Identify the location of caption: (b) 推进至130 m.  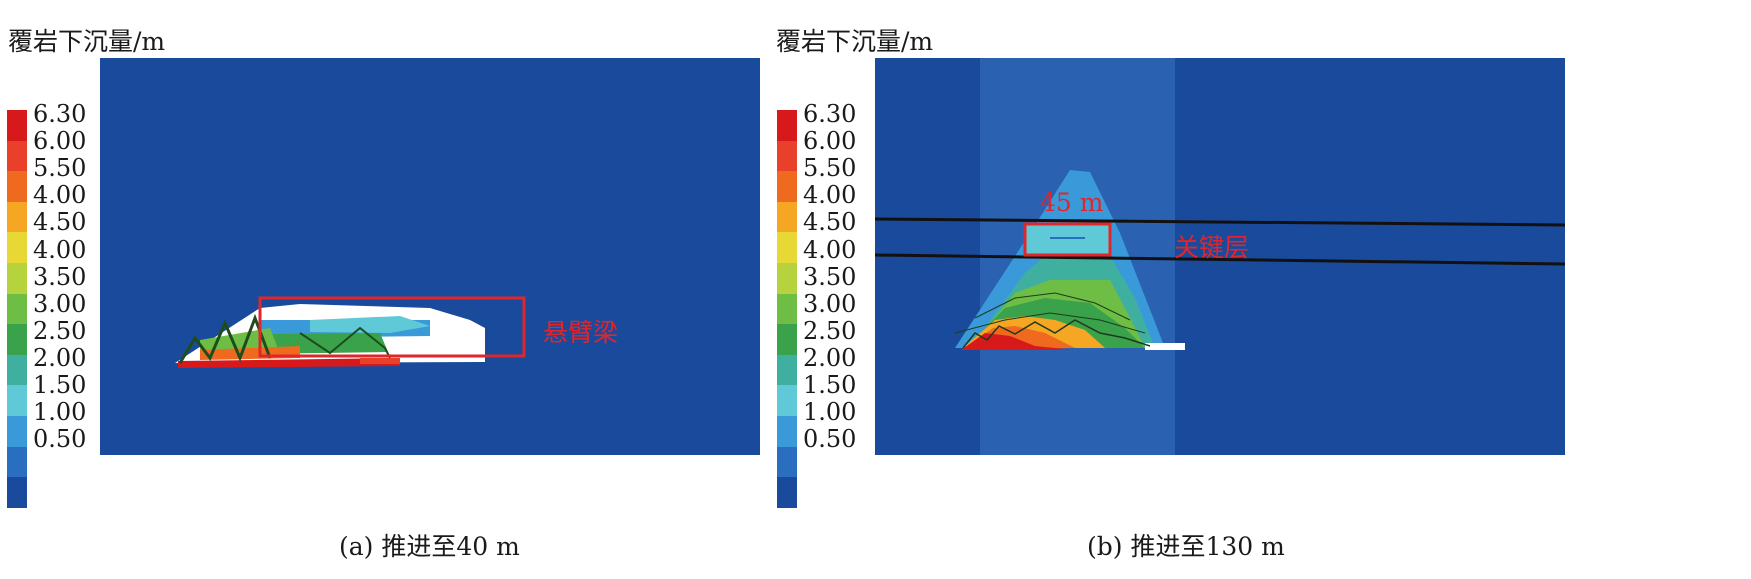
(1186, 546).